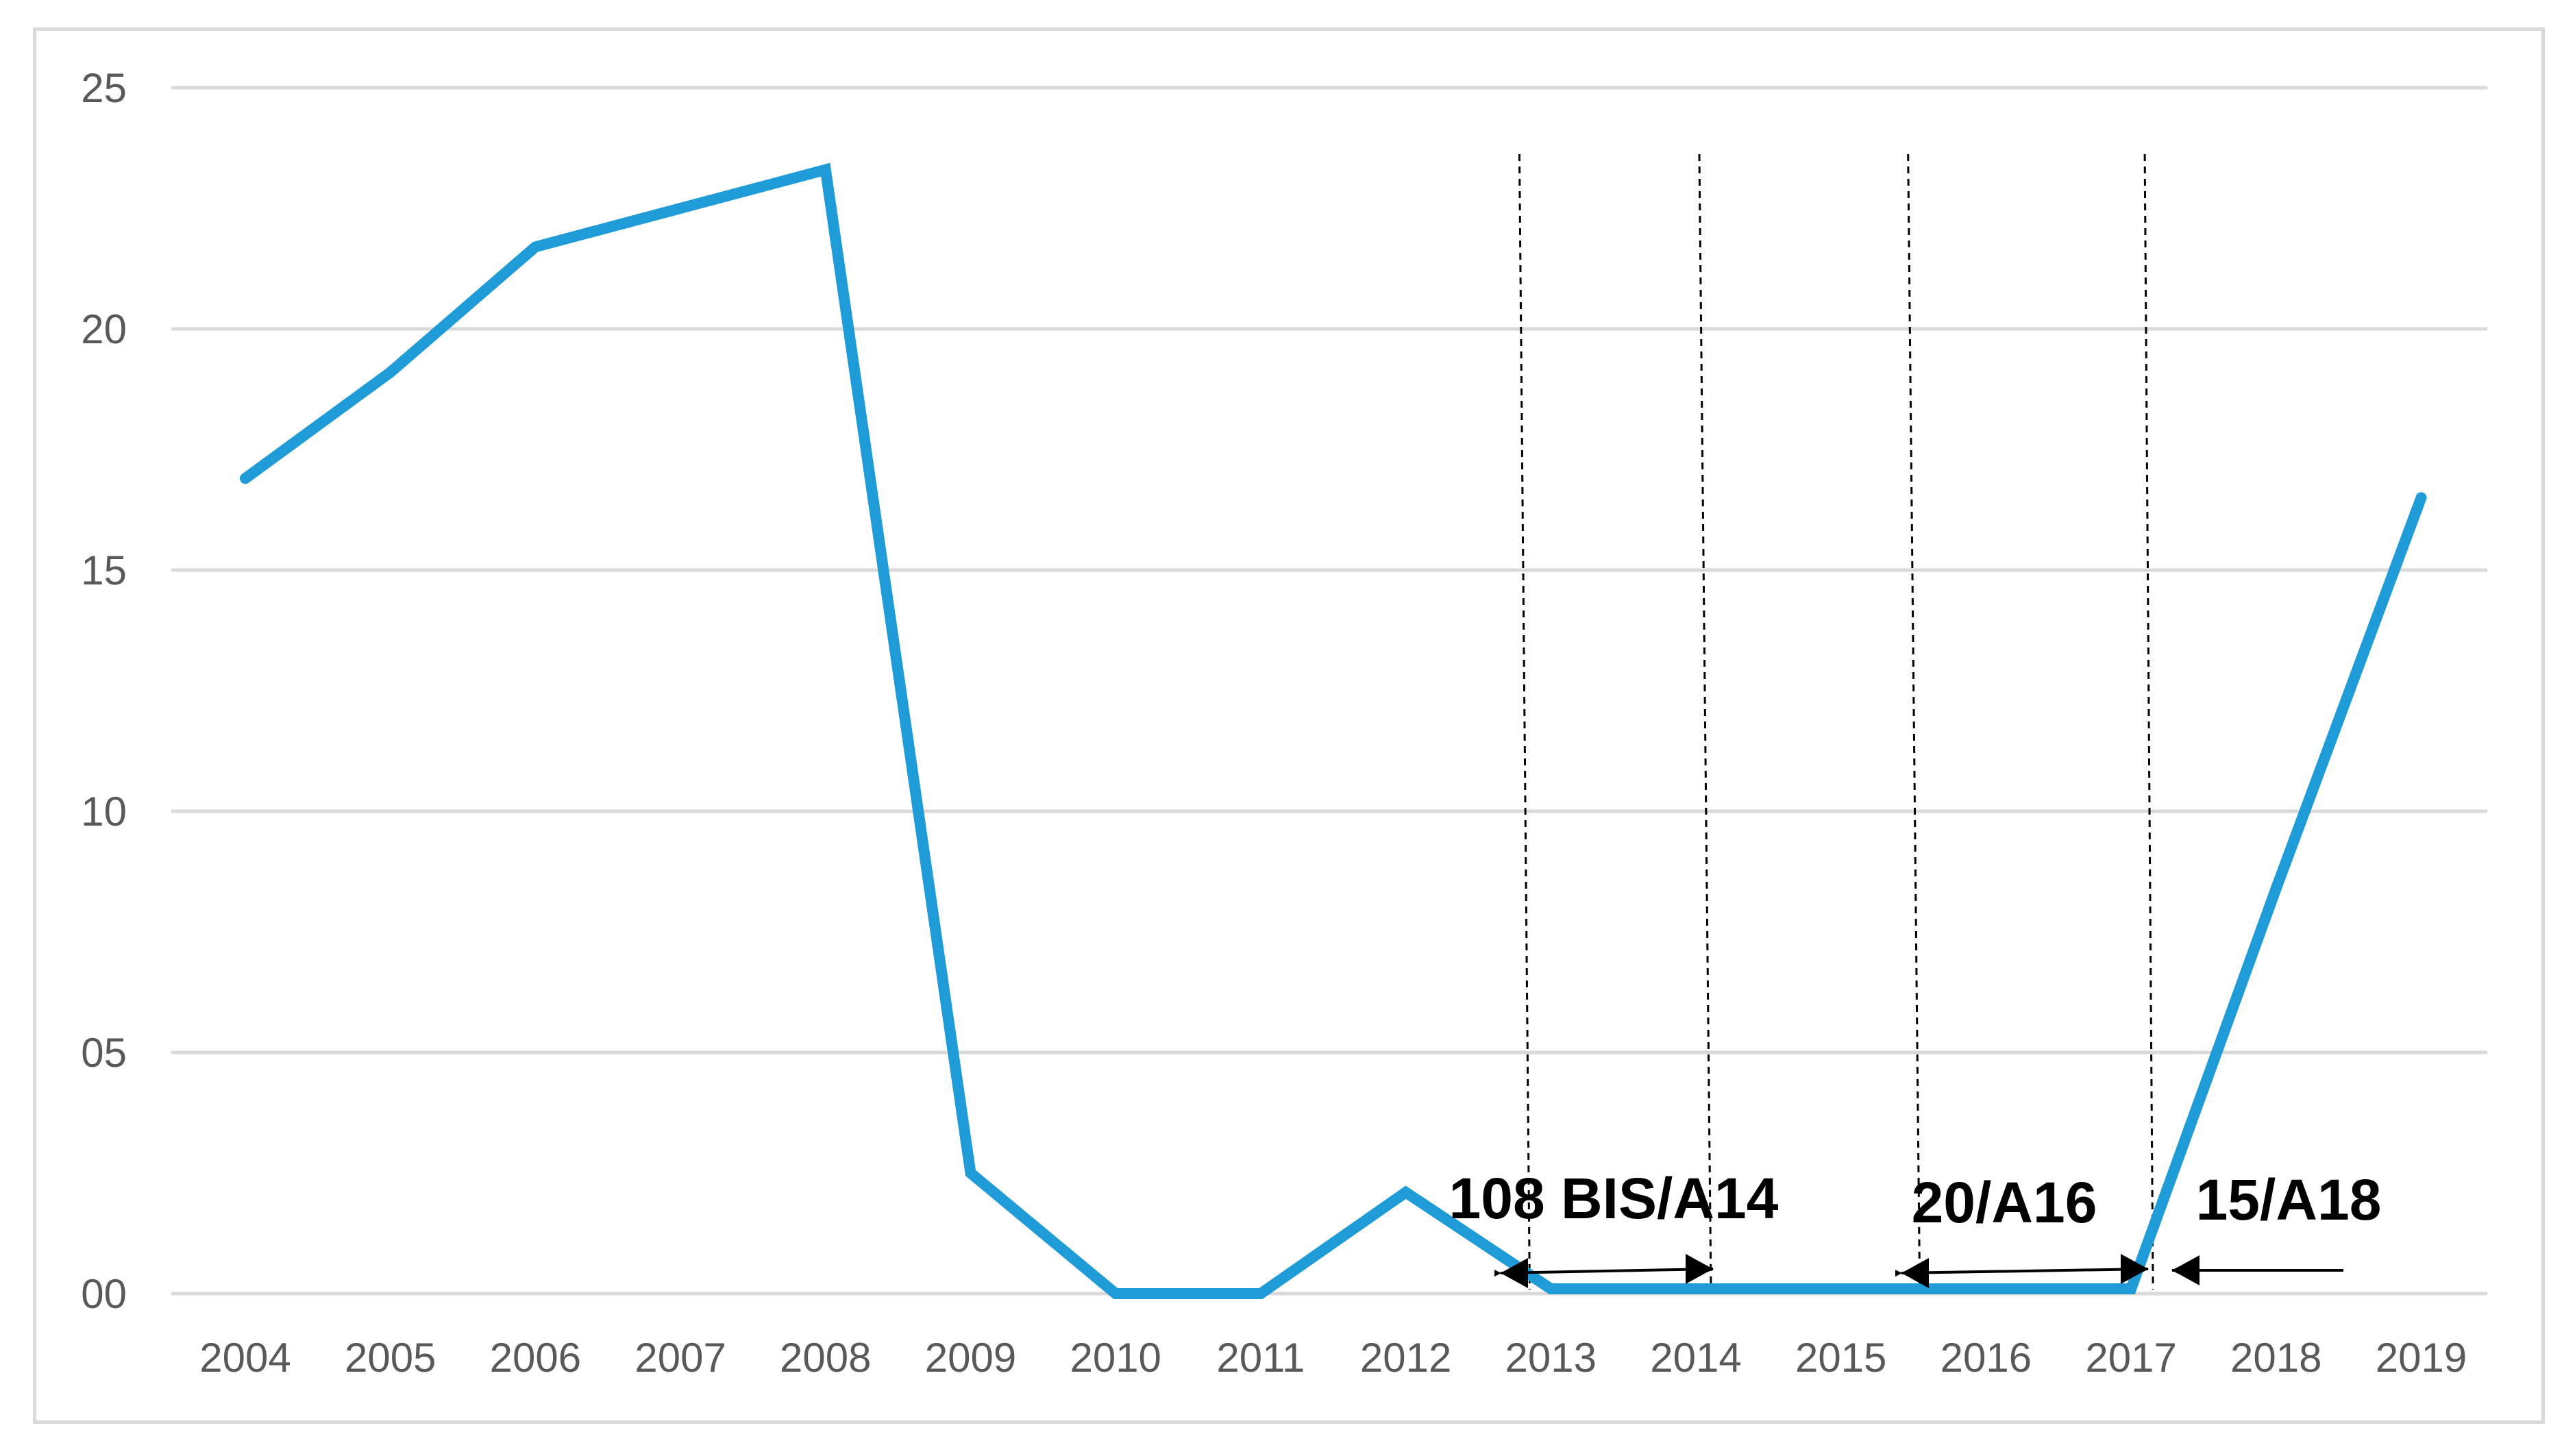 The image size is (2575, 1456). I want to click on x-tick-label: 2019, so click(2421, 1358).